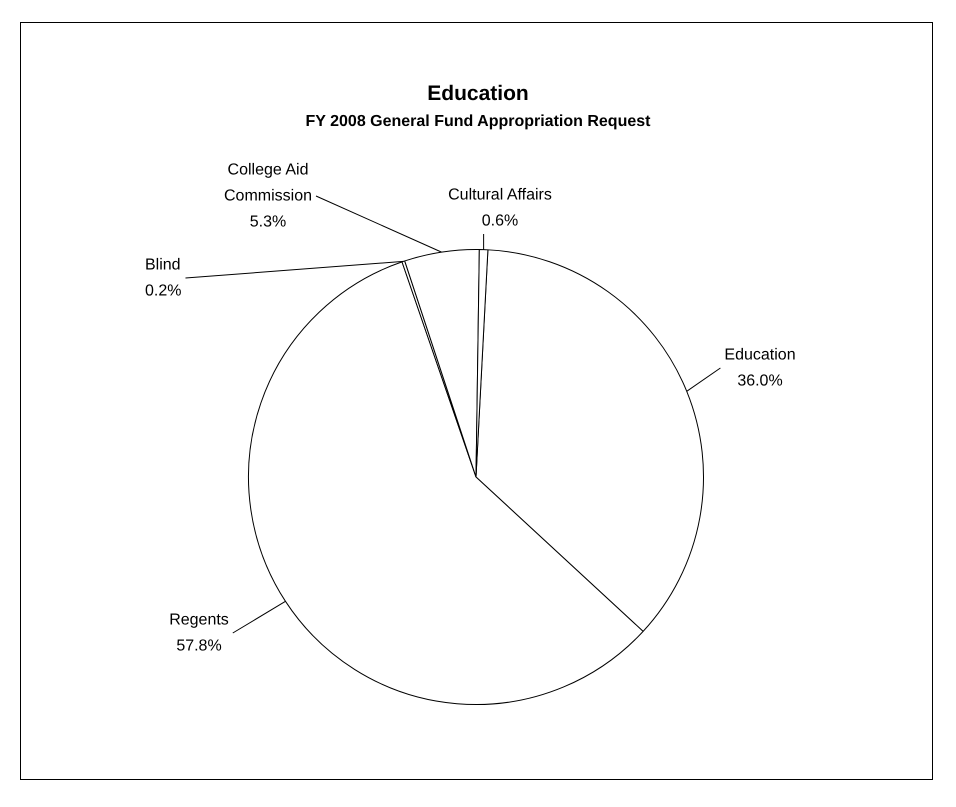  I want to click on chart-subtitle: FY 2008 General Fund Appropriation Request, so click(478, 122).